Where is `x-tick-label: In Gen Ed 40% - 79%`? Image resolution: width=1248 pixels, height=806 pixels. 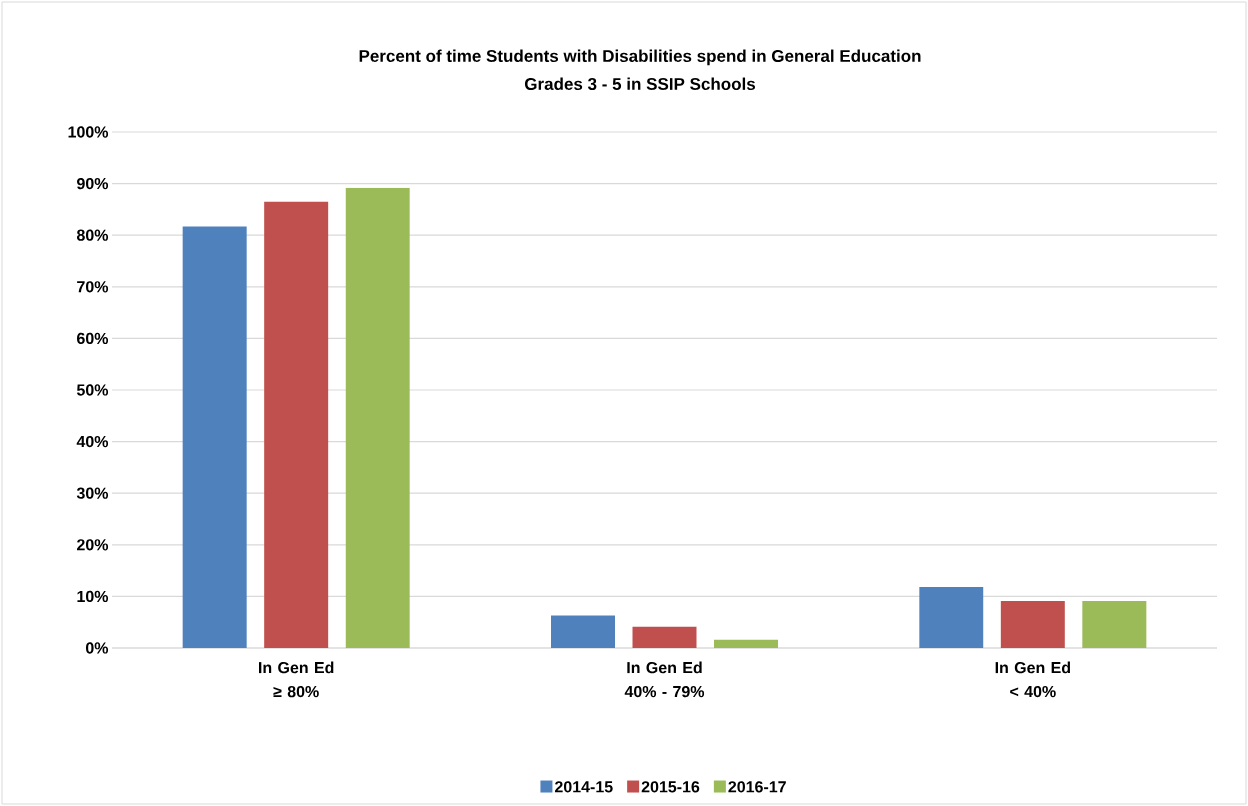
x-tick-label: In Gen Ed 40% - 79% is located at coordinates (664, 679).